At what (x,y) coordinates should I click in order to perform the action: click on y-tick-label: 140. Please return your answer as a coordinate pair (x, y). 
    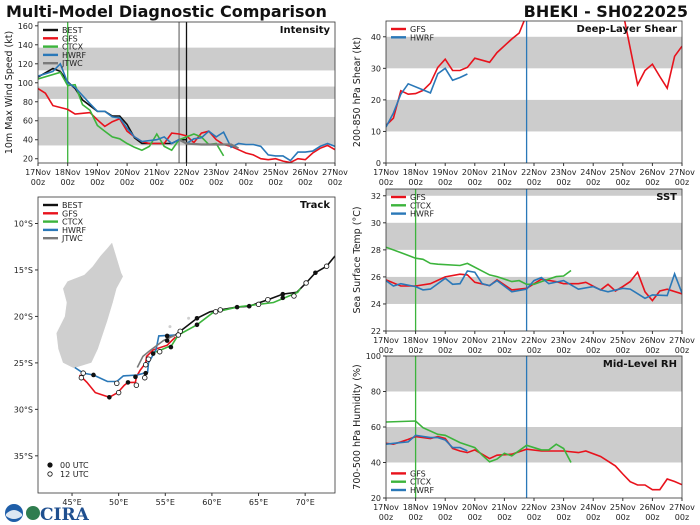
    Looking at the image, I should click on (25, 45).